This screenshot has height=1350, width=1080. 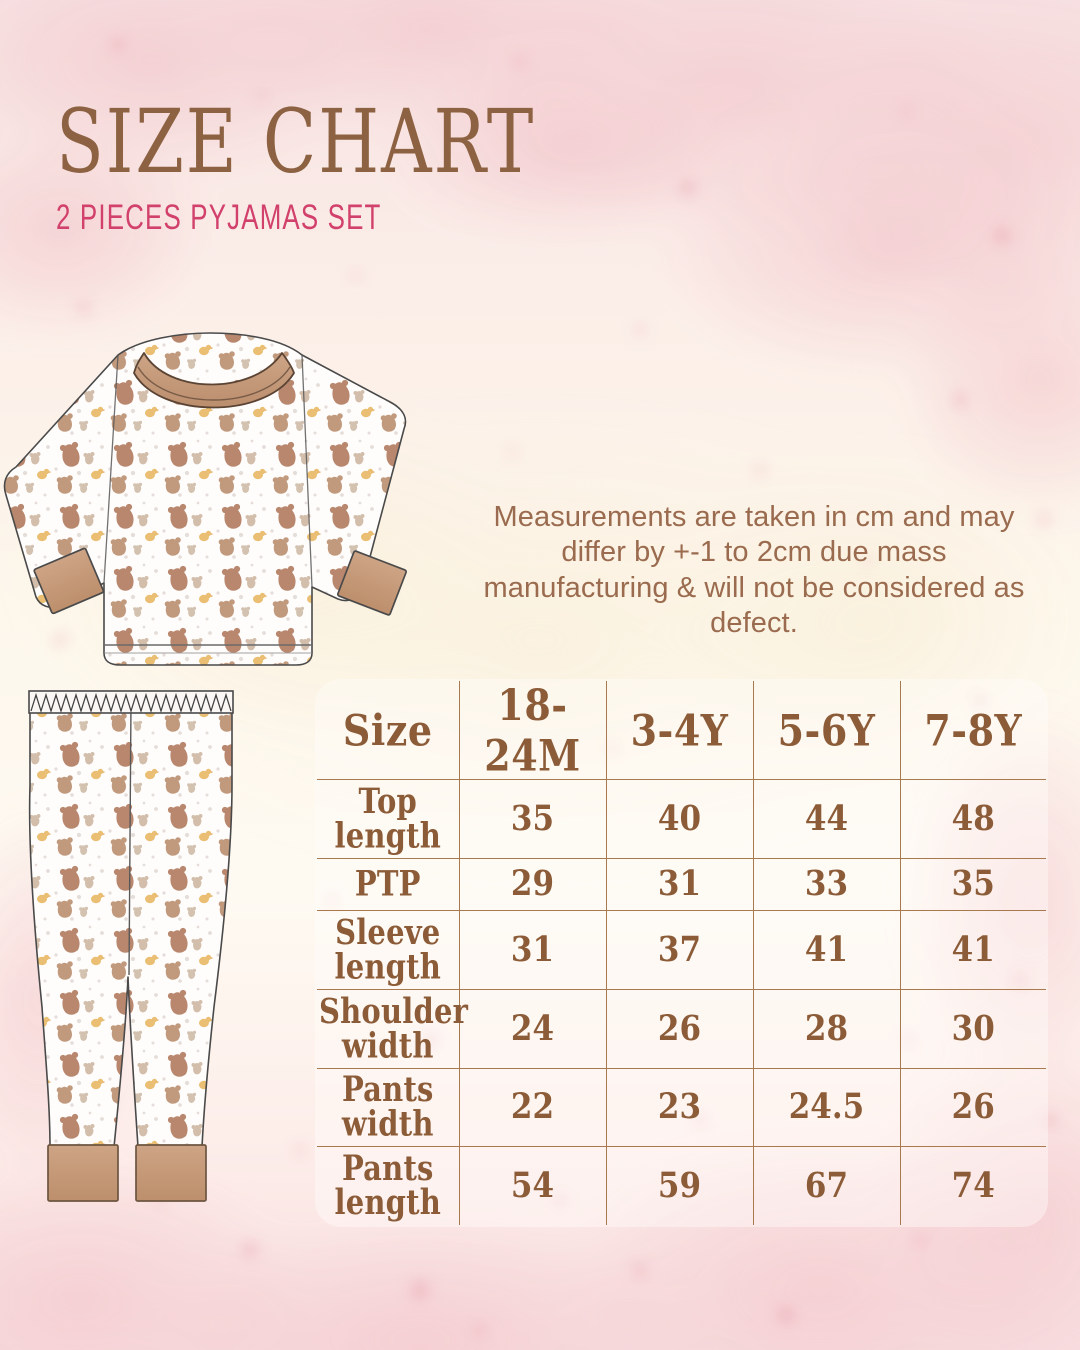 I want to click on header-size-2: 5-6Y, so click(x=826, y=734).